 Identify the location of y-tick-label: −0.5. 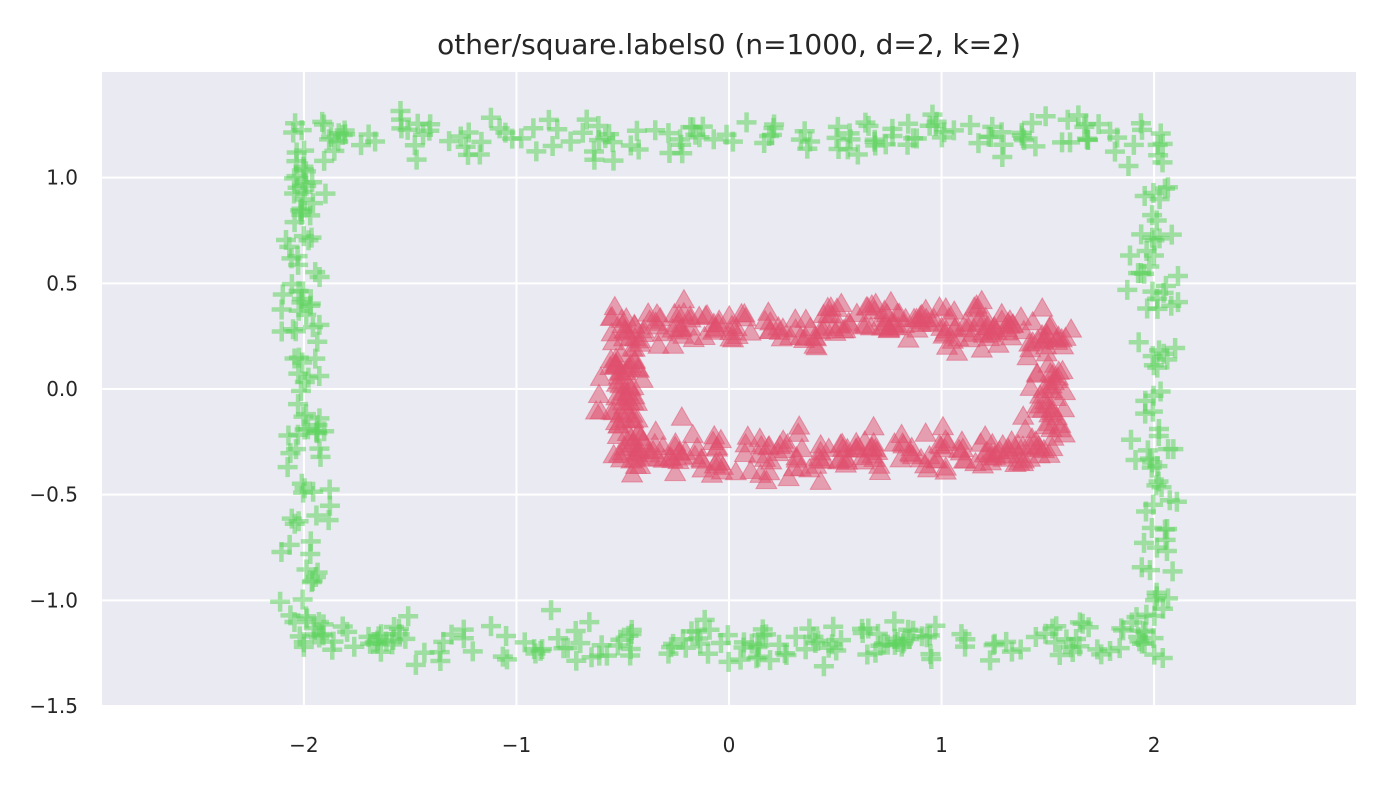
(53, 495).